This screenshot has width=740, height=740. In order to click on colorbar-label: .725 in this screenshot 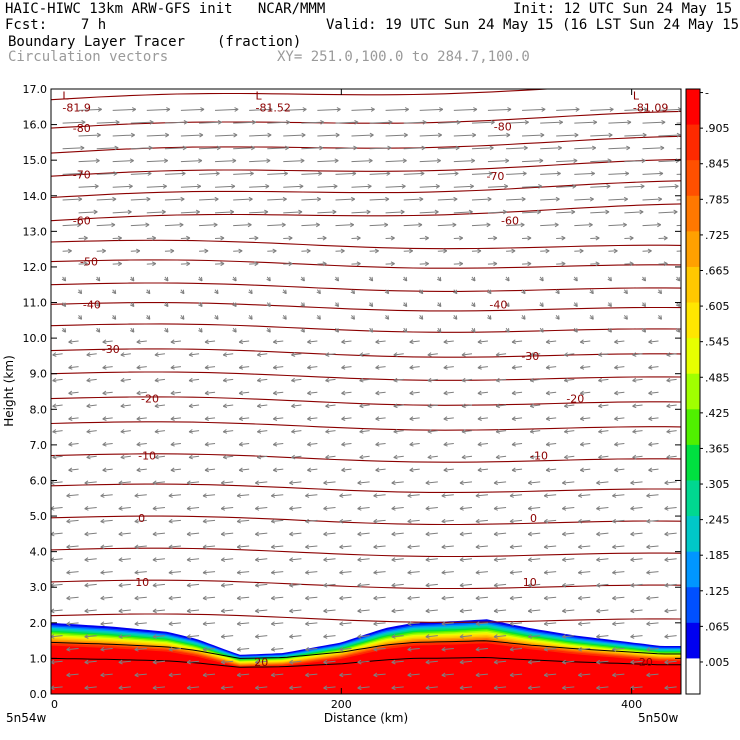, I will do `click(717, 235)`.